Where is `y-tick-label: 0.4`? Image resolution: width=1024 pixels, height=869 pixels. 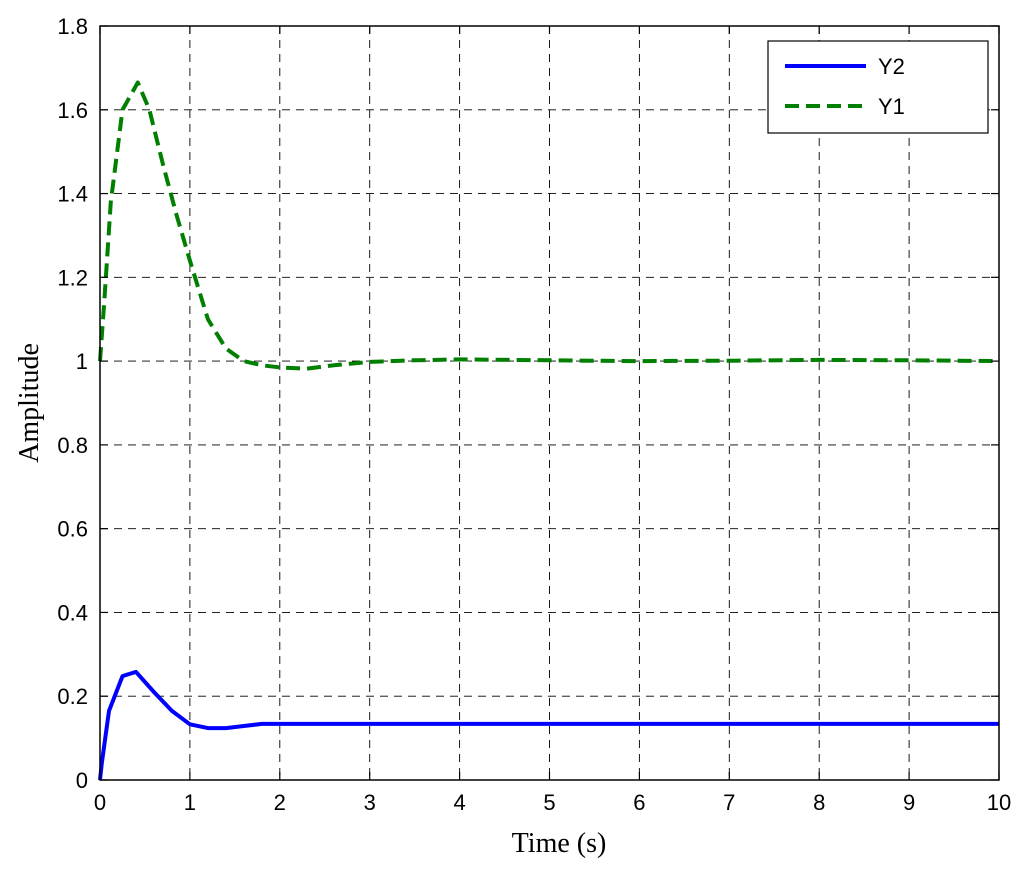 y-tick-label: 0.4 is located at coordinates (72, 612).